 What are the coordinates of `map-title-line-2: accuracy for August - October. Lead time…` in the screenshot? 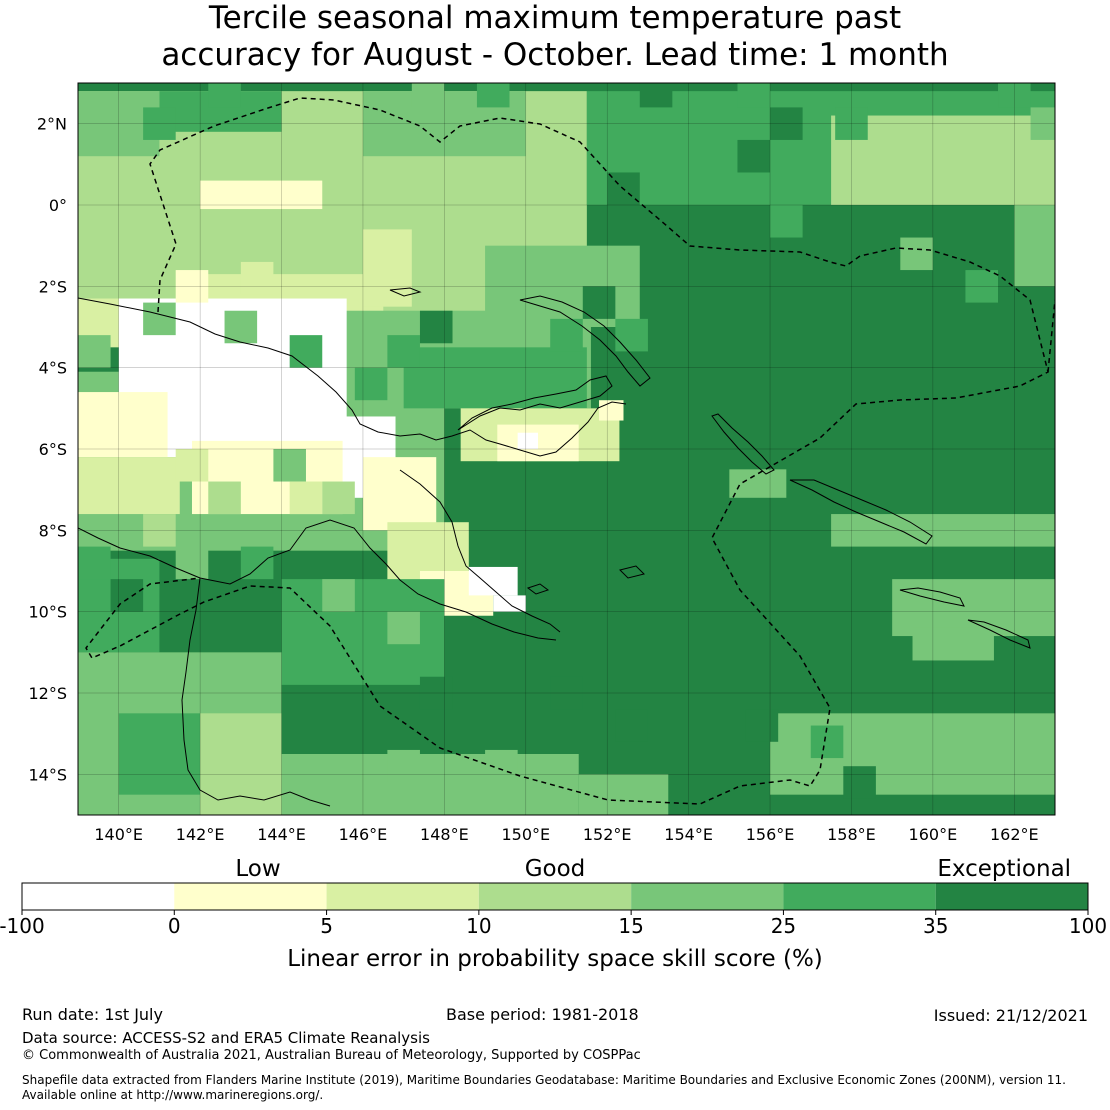 It's located at (555, 55).